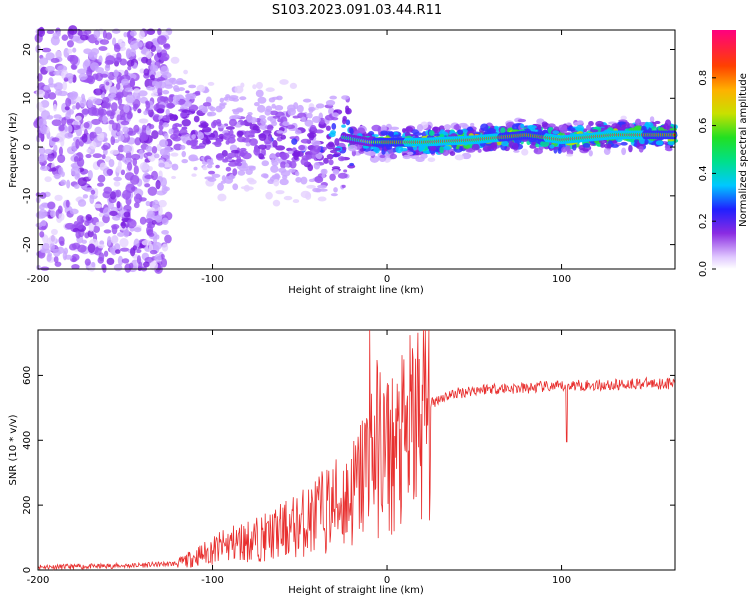  I want to click on colorbar-tick-label: 0.0, so click(703, 269).